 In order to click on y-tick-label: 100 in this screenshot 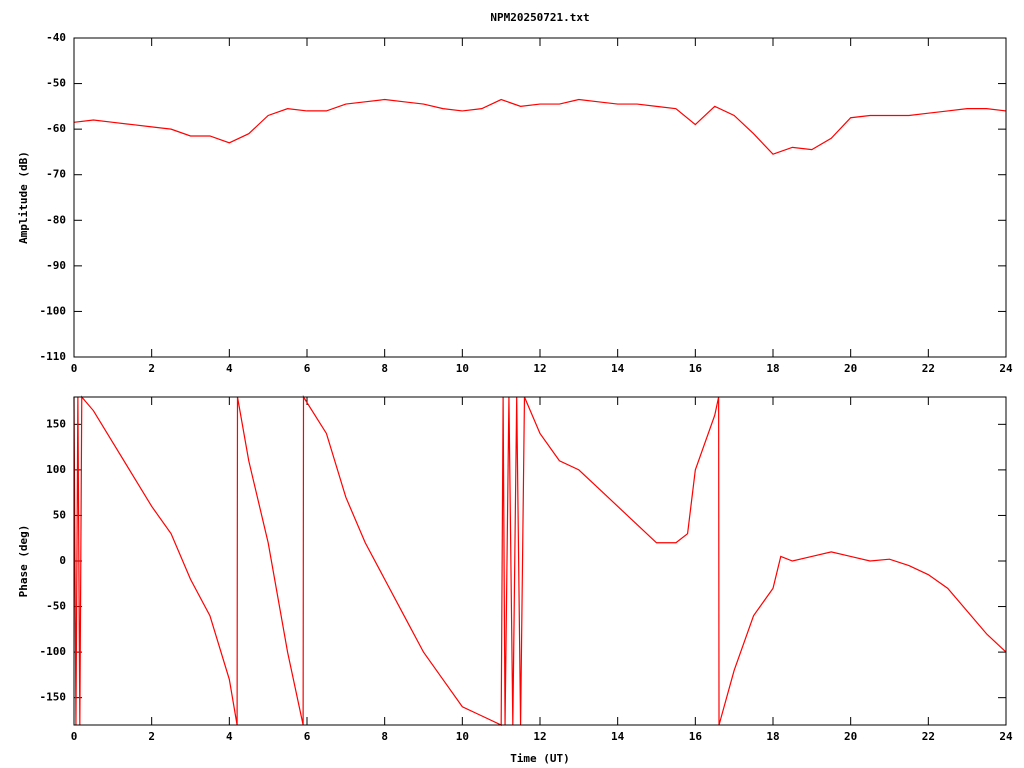, I will do `click(56, 469)`.